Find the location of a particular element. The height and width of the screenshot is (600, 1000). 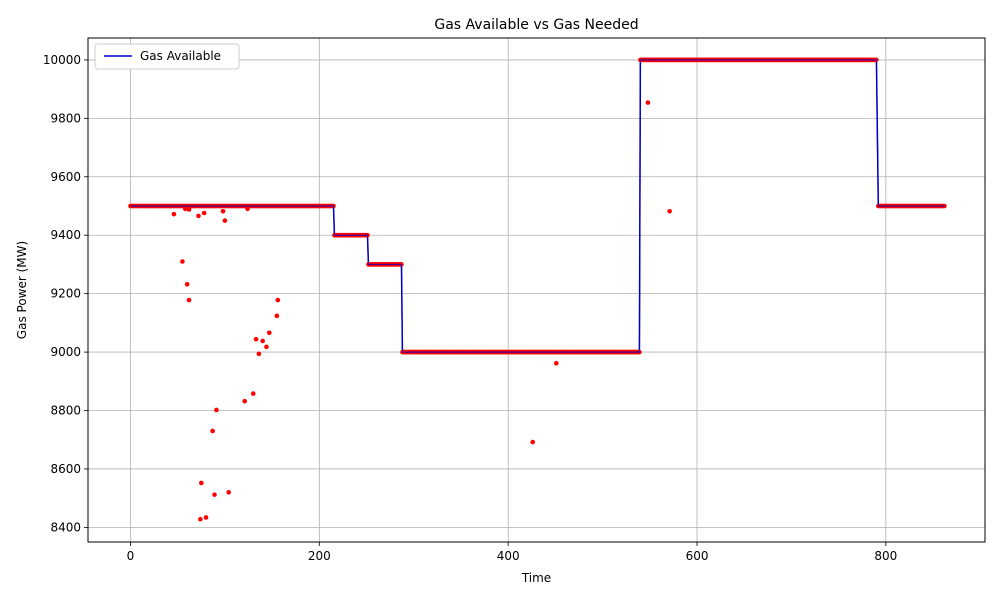

chart-title: Gas Available vs Gas Needed is located at coordinates (536, 25).